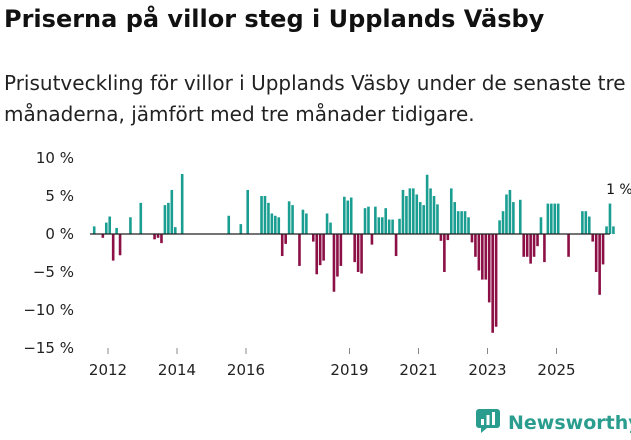 The image size is (631, 440). Describe the element at coordinates (556, 370) in the screenshot. I see `x-tick-label: 2025` at that location.